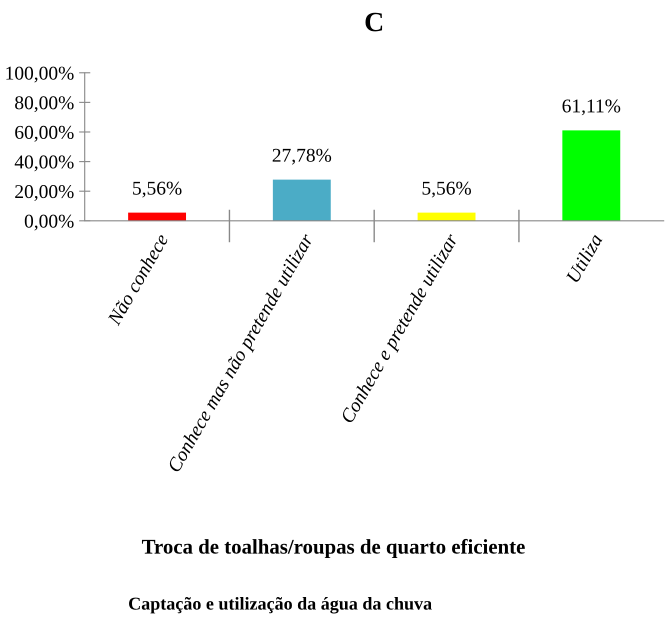 The width and height of the screenshot is (667, 622). Describe the element at coordinates (44, 193) in the screenshot. I see `y-tick-label: 20,00%` at that location.